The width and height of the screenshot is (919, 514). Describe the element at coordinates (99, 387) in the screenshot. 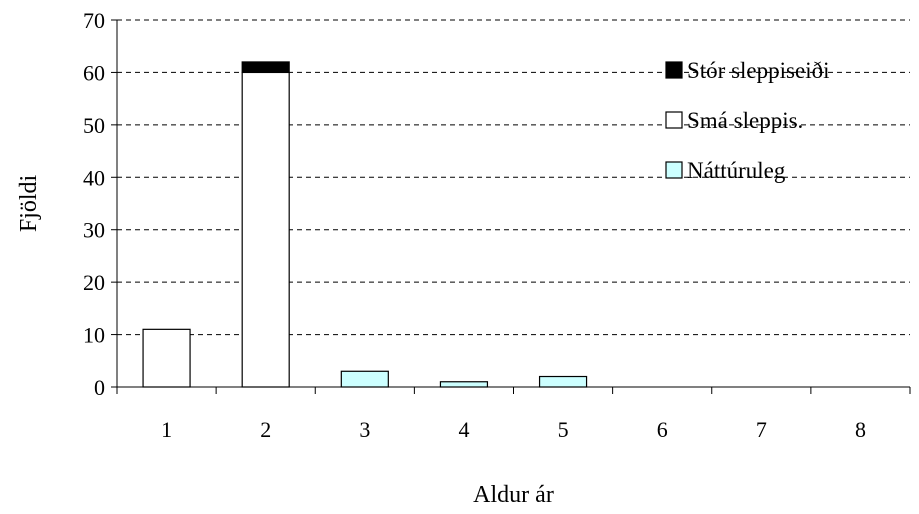

I see `y-tick-label: 0` at that location.